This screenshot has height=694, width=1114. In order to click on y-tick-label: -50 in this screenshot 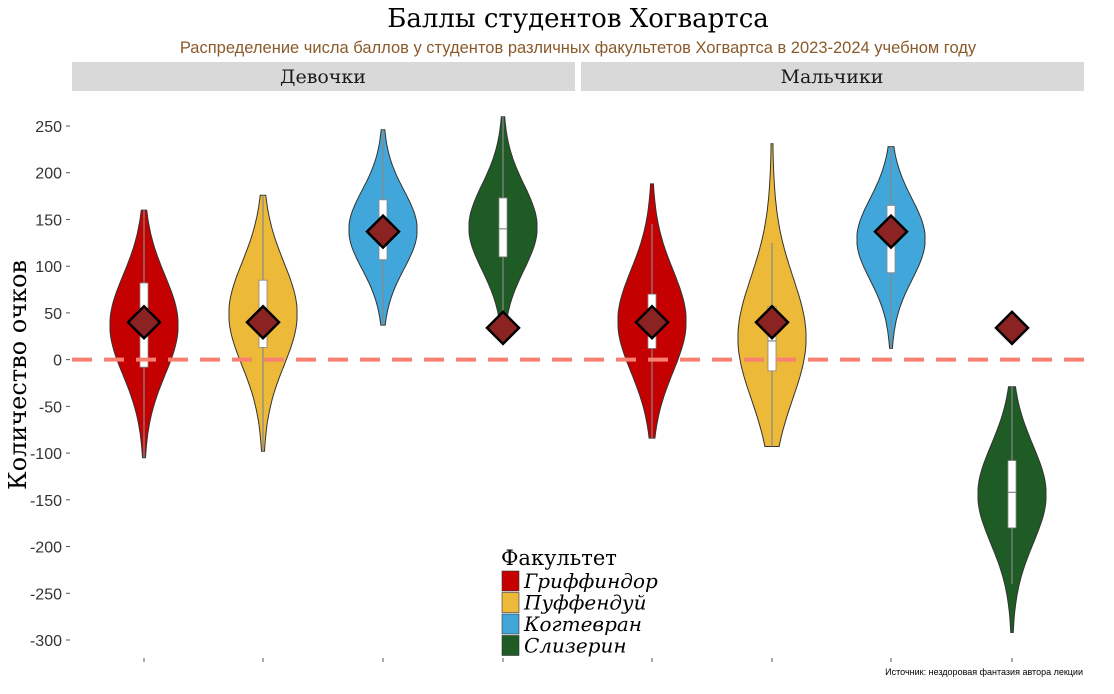, I will do `click(50, 407)`.